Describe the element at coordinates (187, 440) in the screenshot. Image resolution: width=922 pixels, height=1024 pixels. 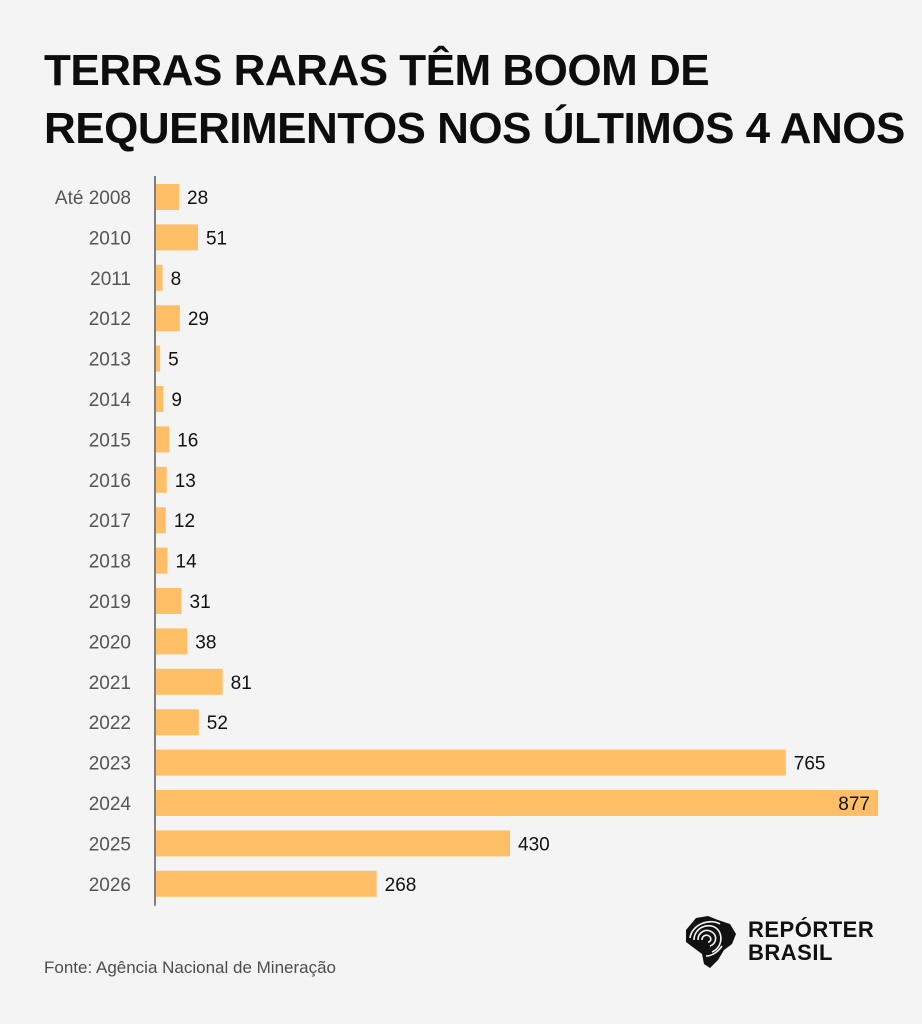
I see `value-label: 16` at that location.